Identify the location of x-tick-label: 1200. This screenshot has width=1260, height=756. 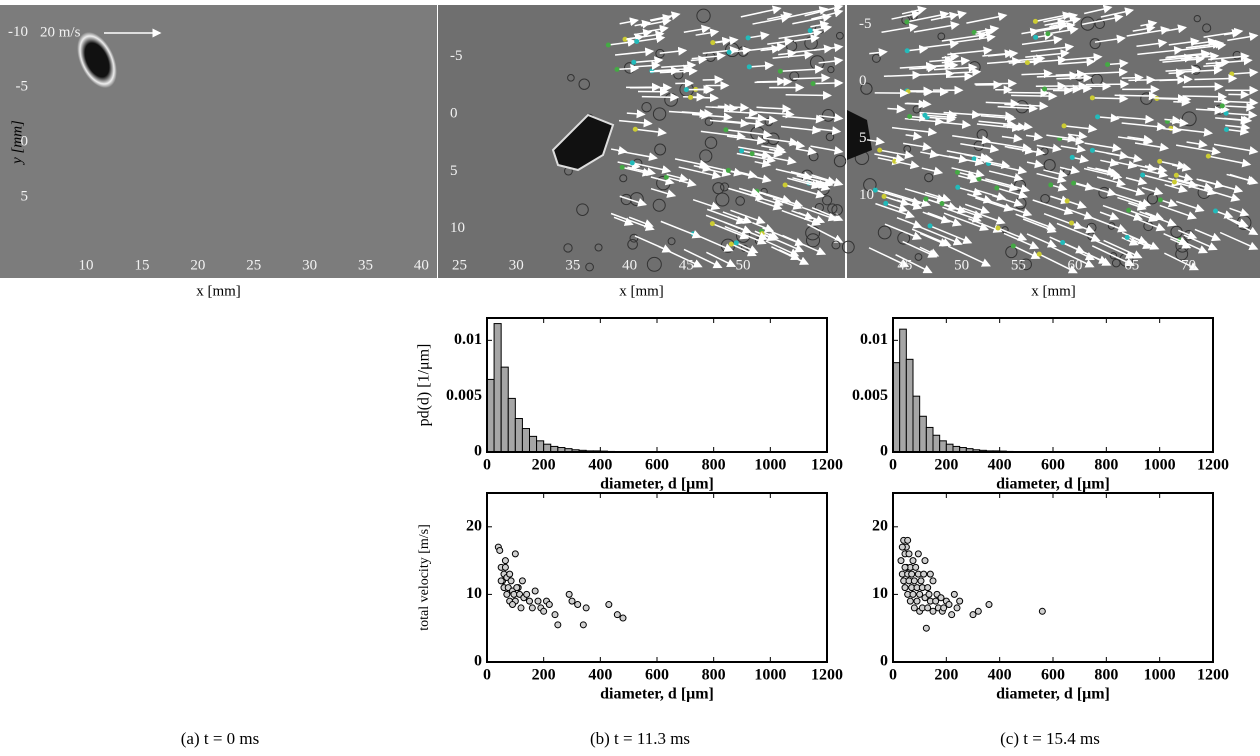
(827, 675).